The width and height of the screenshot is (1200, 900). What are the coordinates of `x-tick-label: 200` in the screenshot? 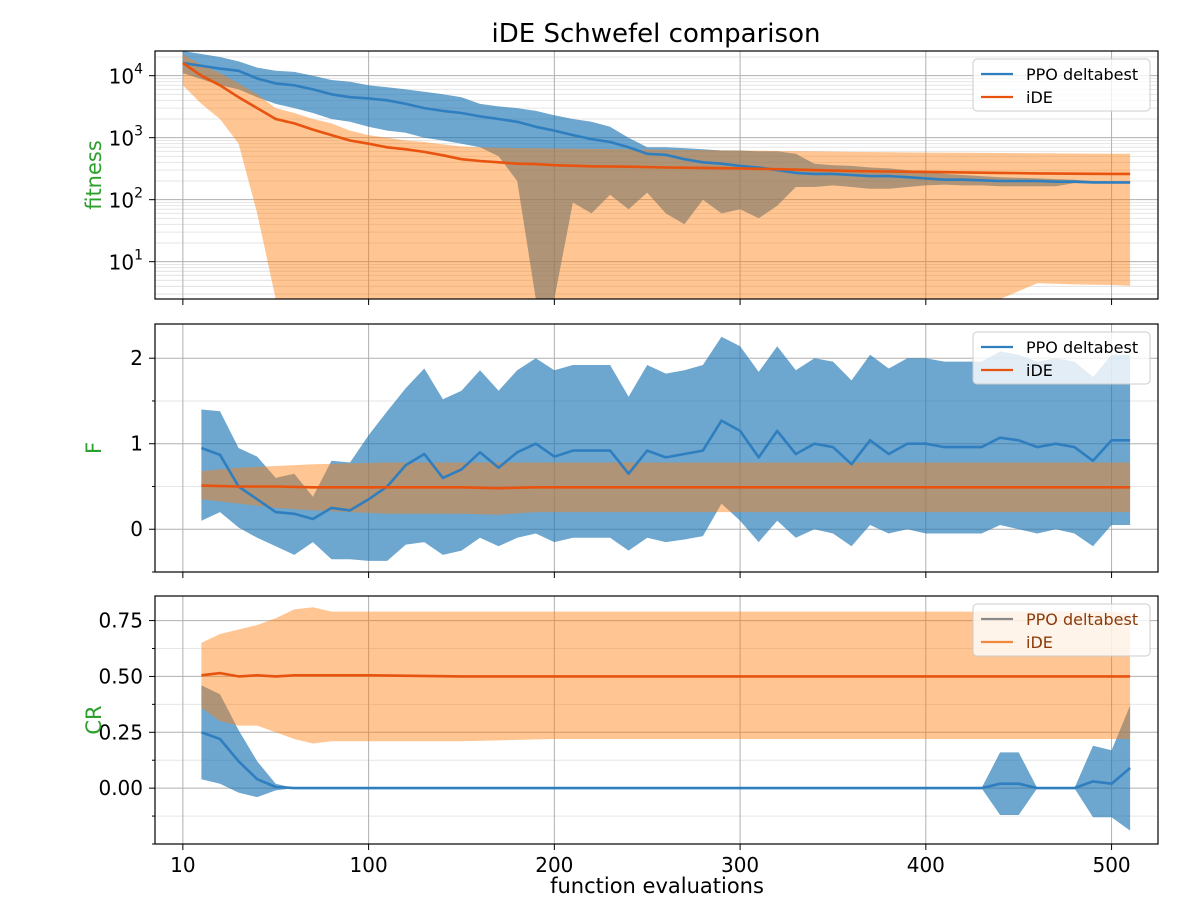 It's located at (554, 865).